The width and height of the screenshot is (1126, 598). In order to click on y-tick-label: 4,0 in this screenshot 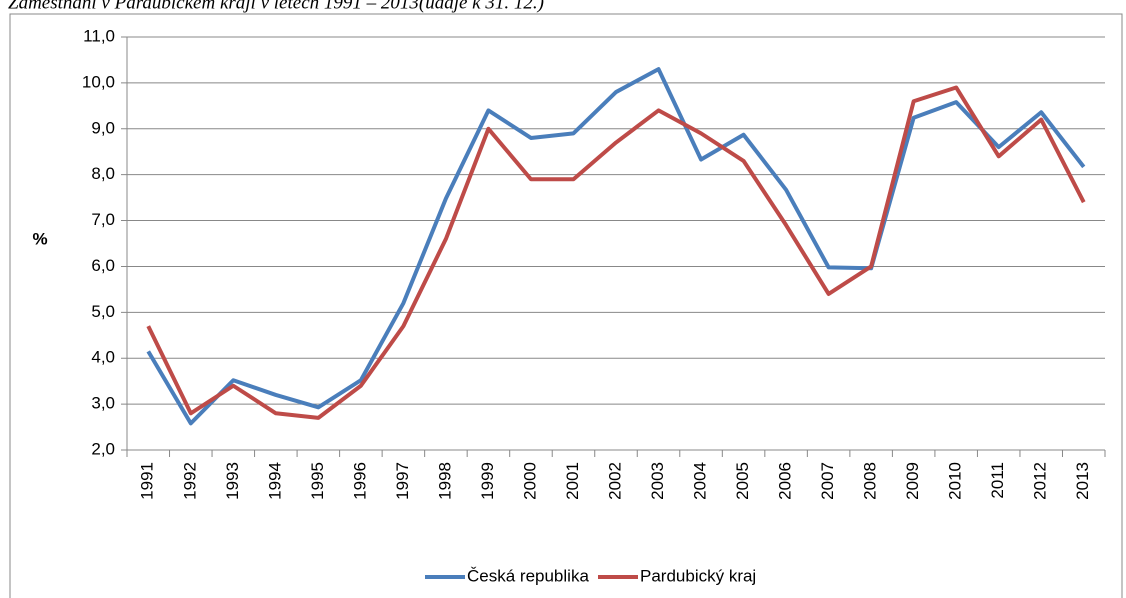, I will do `click(103, 357)`.